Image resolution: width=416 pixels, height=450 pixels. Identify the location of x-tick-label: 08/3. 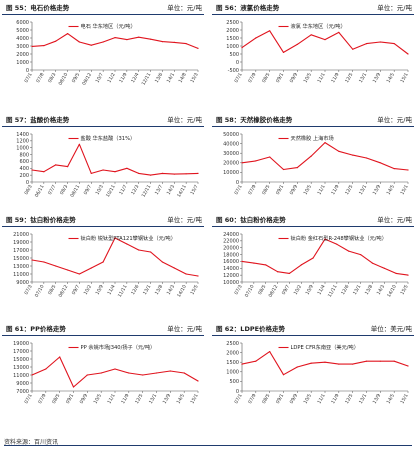
(52, 78).